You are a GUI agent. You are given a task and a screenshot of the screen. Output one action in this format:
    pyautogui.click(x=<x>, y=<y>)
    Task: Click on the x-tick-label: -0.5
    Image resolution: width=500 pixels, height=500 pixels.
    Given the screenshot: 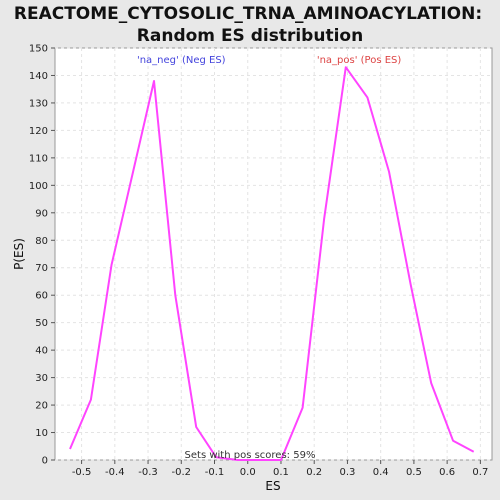 What is the action you would take?
    pyautogui.click(x=82, y=472)
    